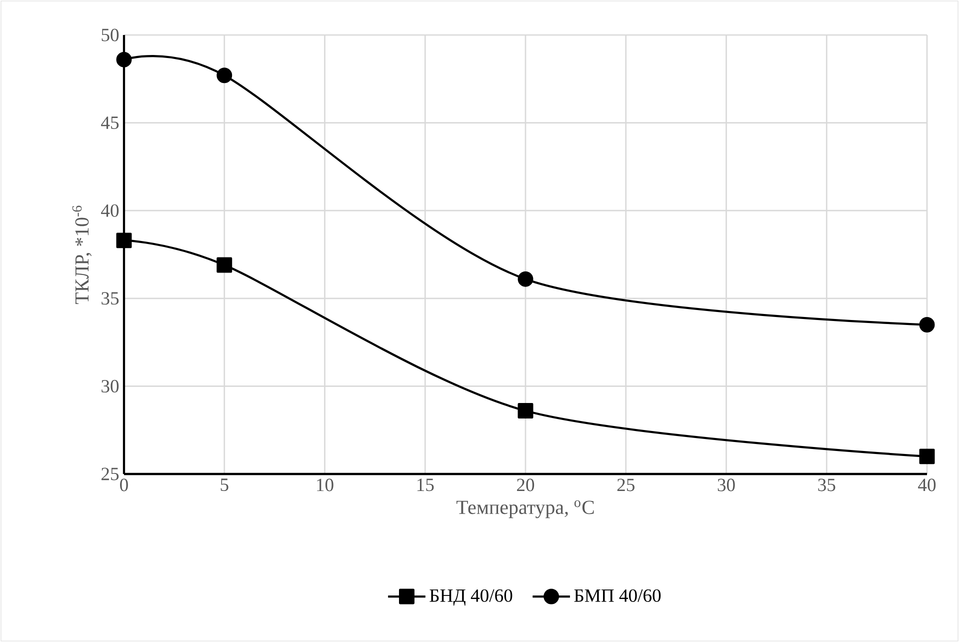 Image resolution: width=959 pixels, height=642 pixels. I want to click on x-tick-label: 20, so click(525, 485).